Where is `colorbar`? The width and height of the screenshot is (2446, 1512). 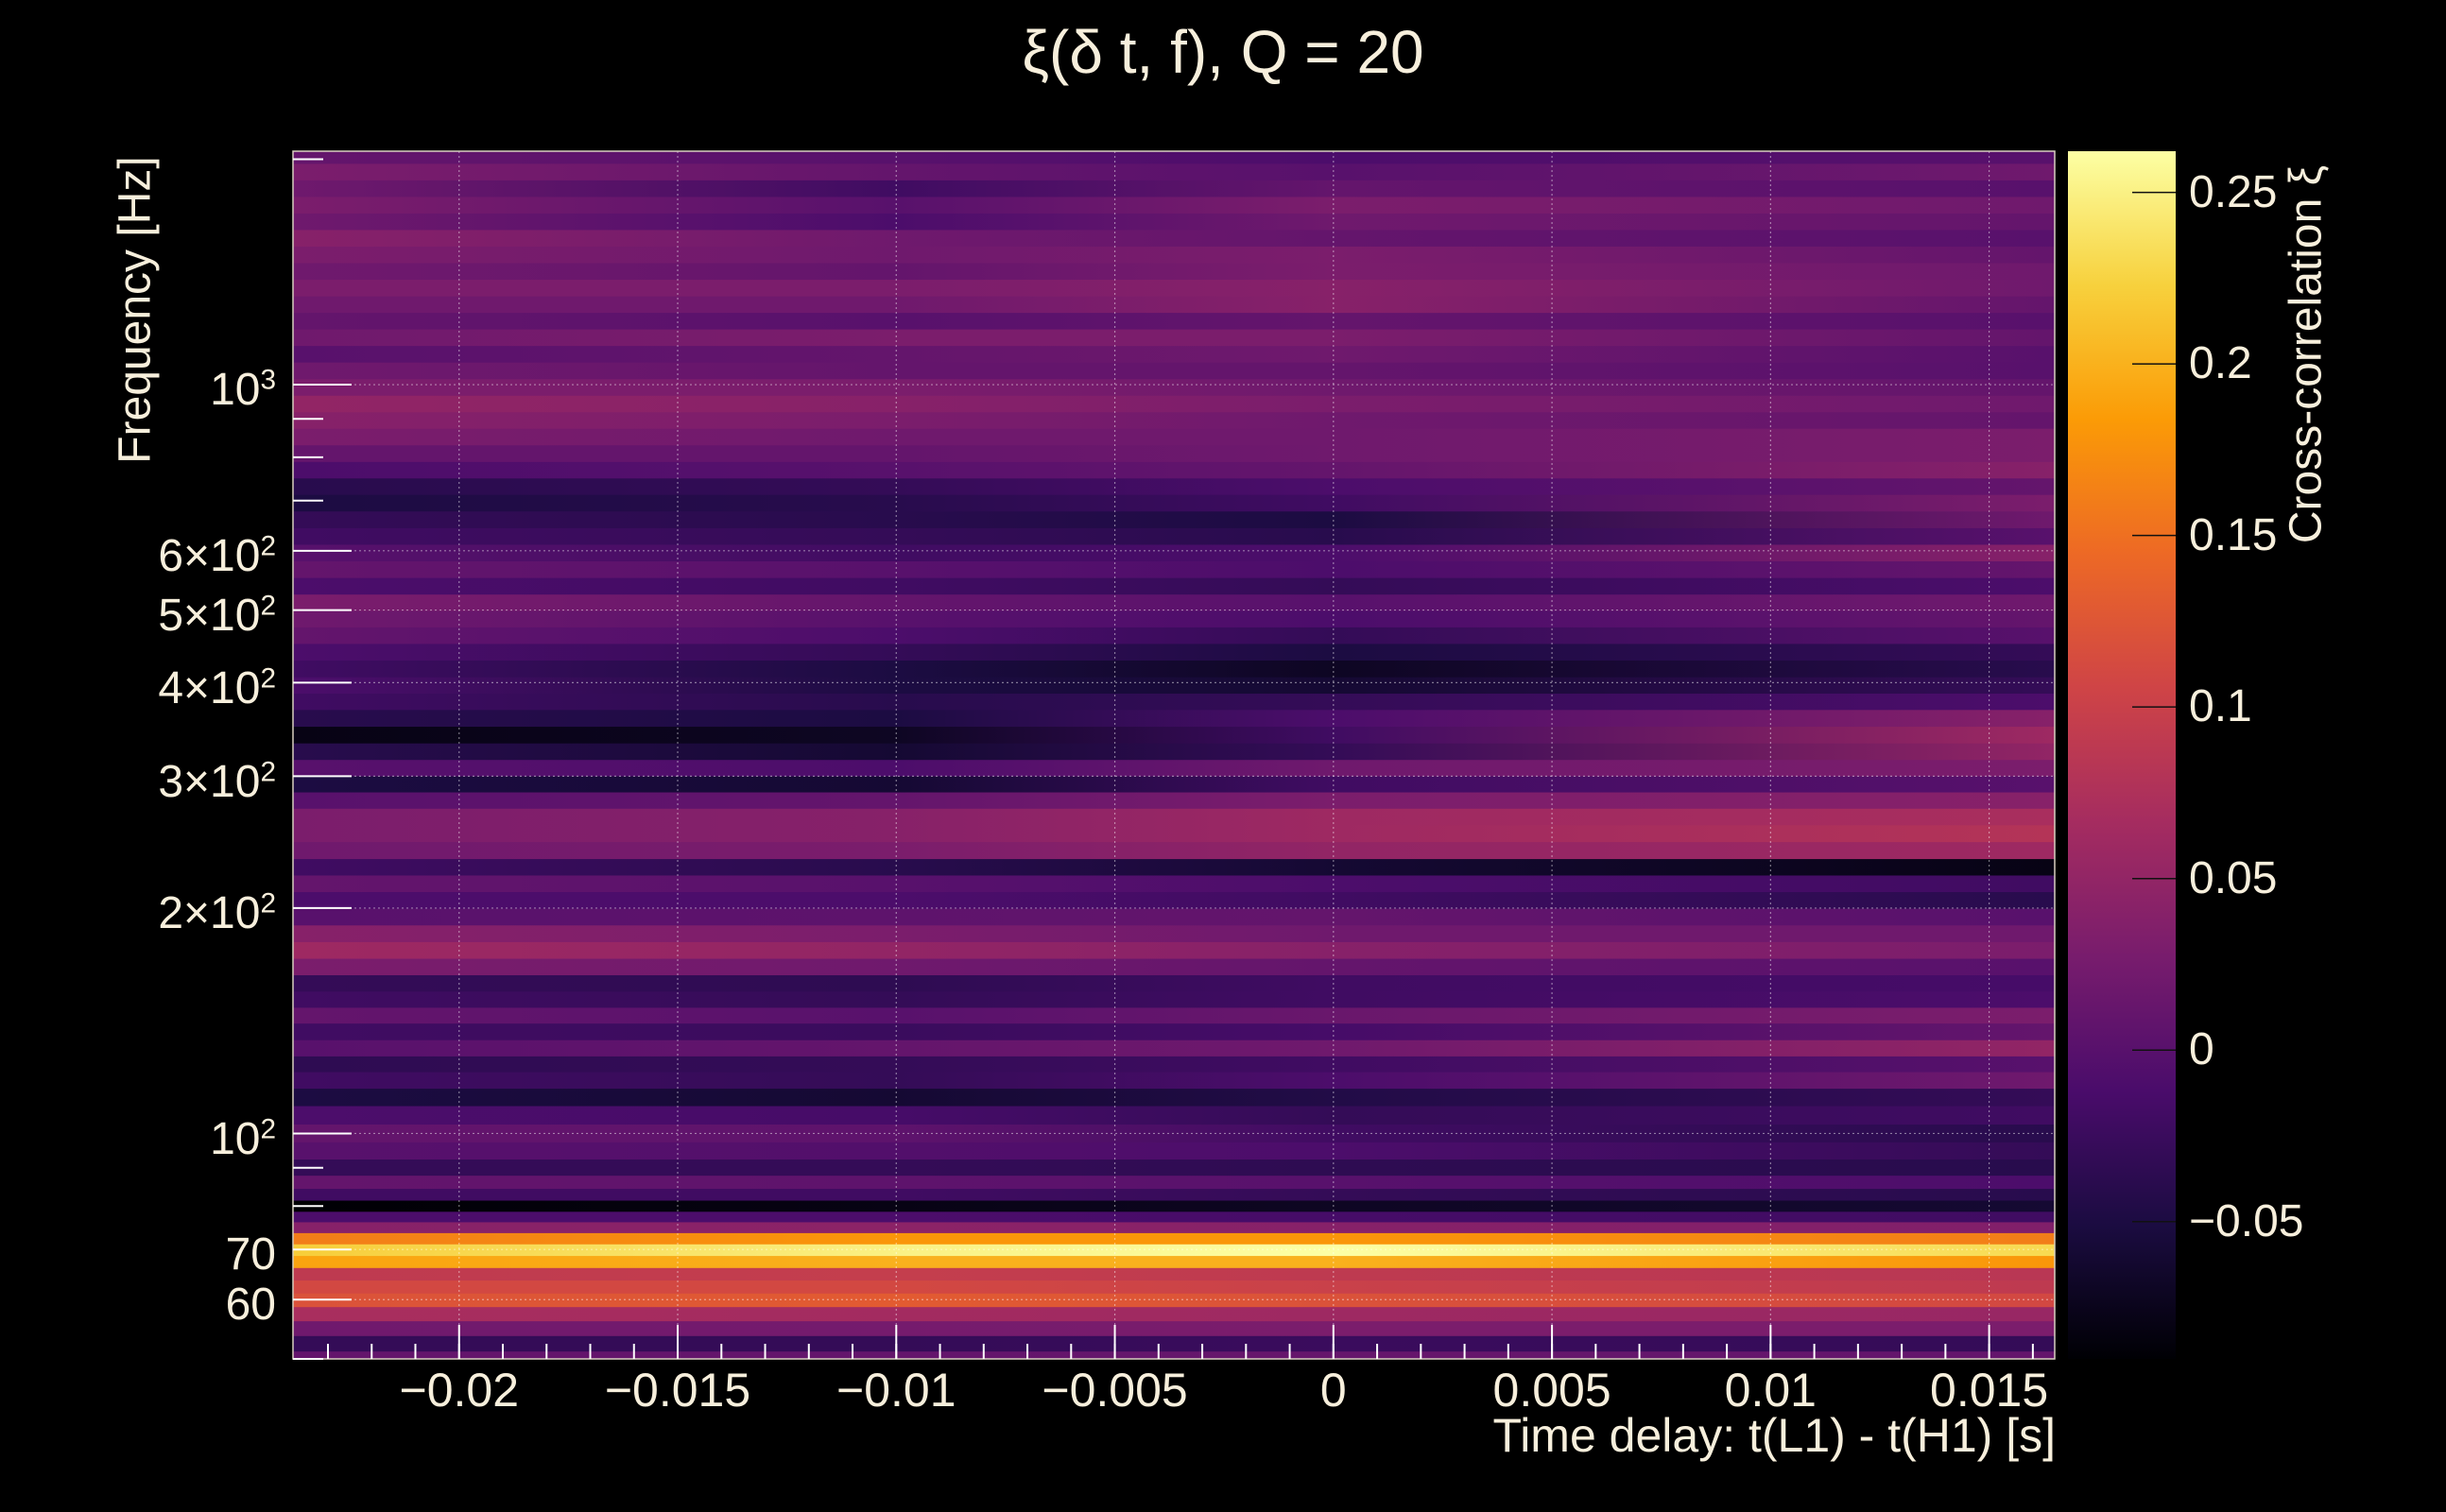
colorbar is located at coordinates (2122, 755).